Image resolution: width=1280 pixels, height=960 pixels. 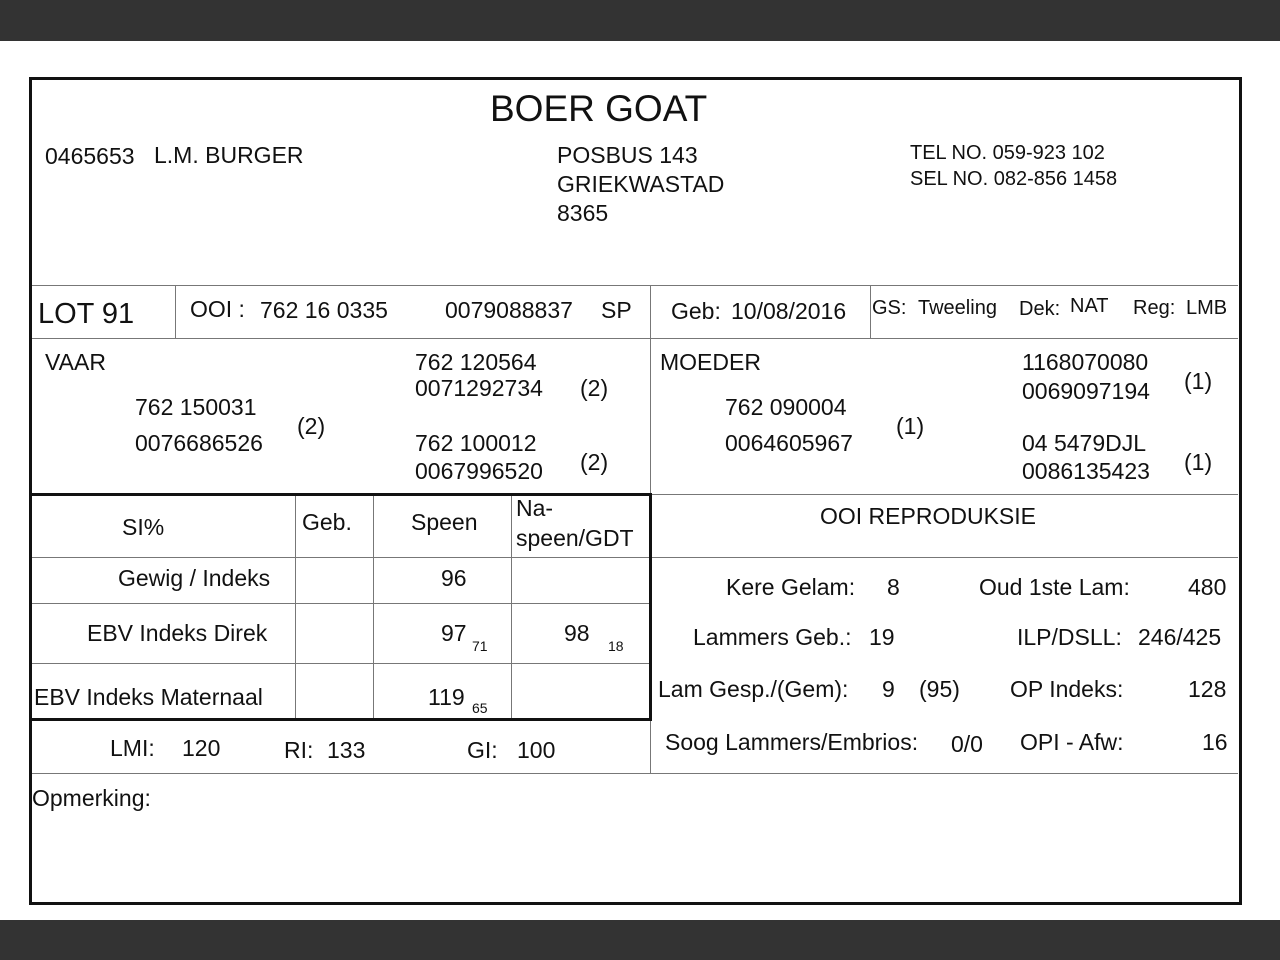 I want to click on moeder-sire-number: 0069097194, so click(x=1086, y=391).